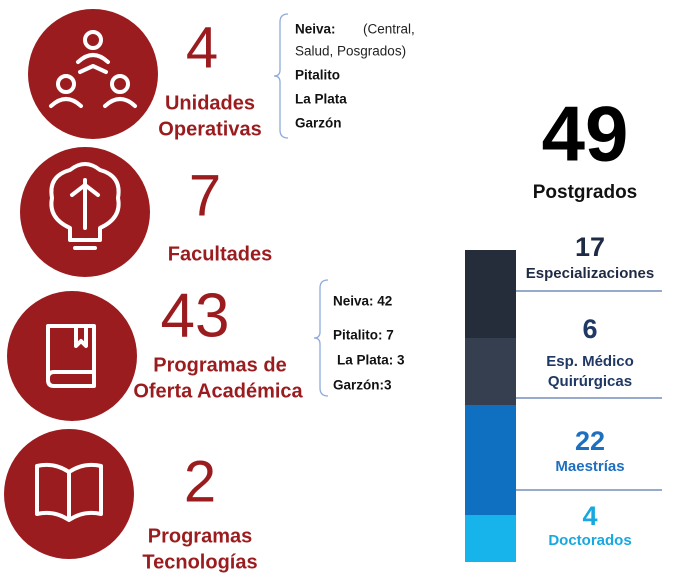 This screenshot has height=574, width=676. Describe the element at coordinates (590, 247) in the screenshot. I see `segment-value: 17` at that location.